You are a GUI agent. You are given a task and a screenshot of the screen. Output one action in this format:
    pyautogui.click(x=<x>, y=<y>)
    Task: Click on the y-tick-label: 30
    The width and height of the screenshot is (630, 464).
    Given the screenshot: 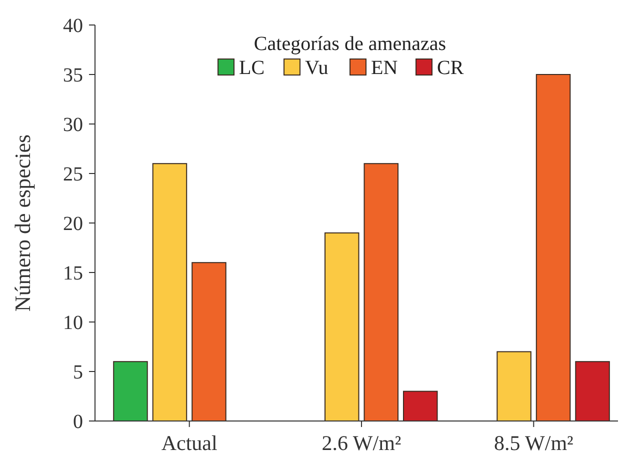 What is the action you would take?
    pyautogui.click(x=73, y=125)
    